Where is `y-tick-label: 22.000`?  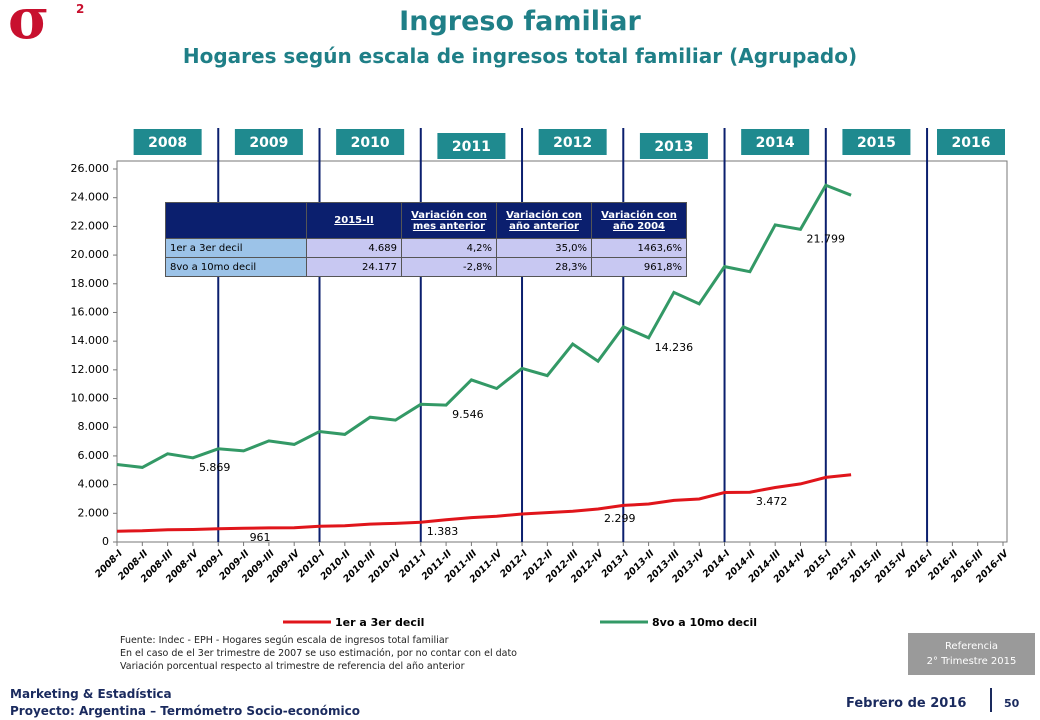
y-tick-label: 22.000 is located at coordinates (90, 225).